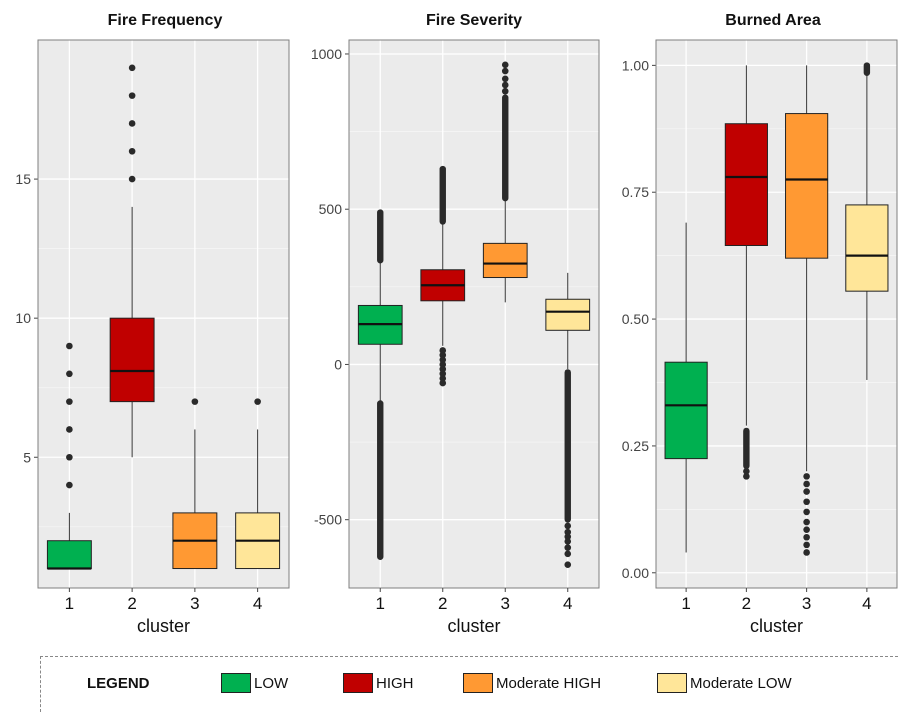 This screenshot has width=899, height=715. What do you see at coordinates (271, 683) in the screenshot?
I see `legend-label-low: LOW` at bounding box center [271, 683].